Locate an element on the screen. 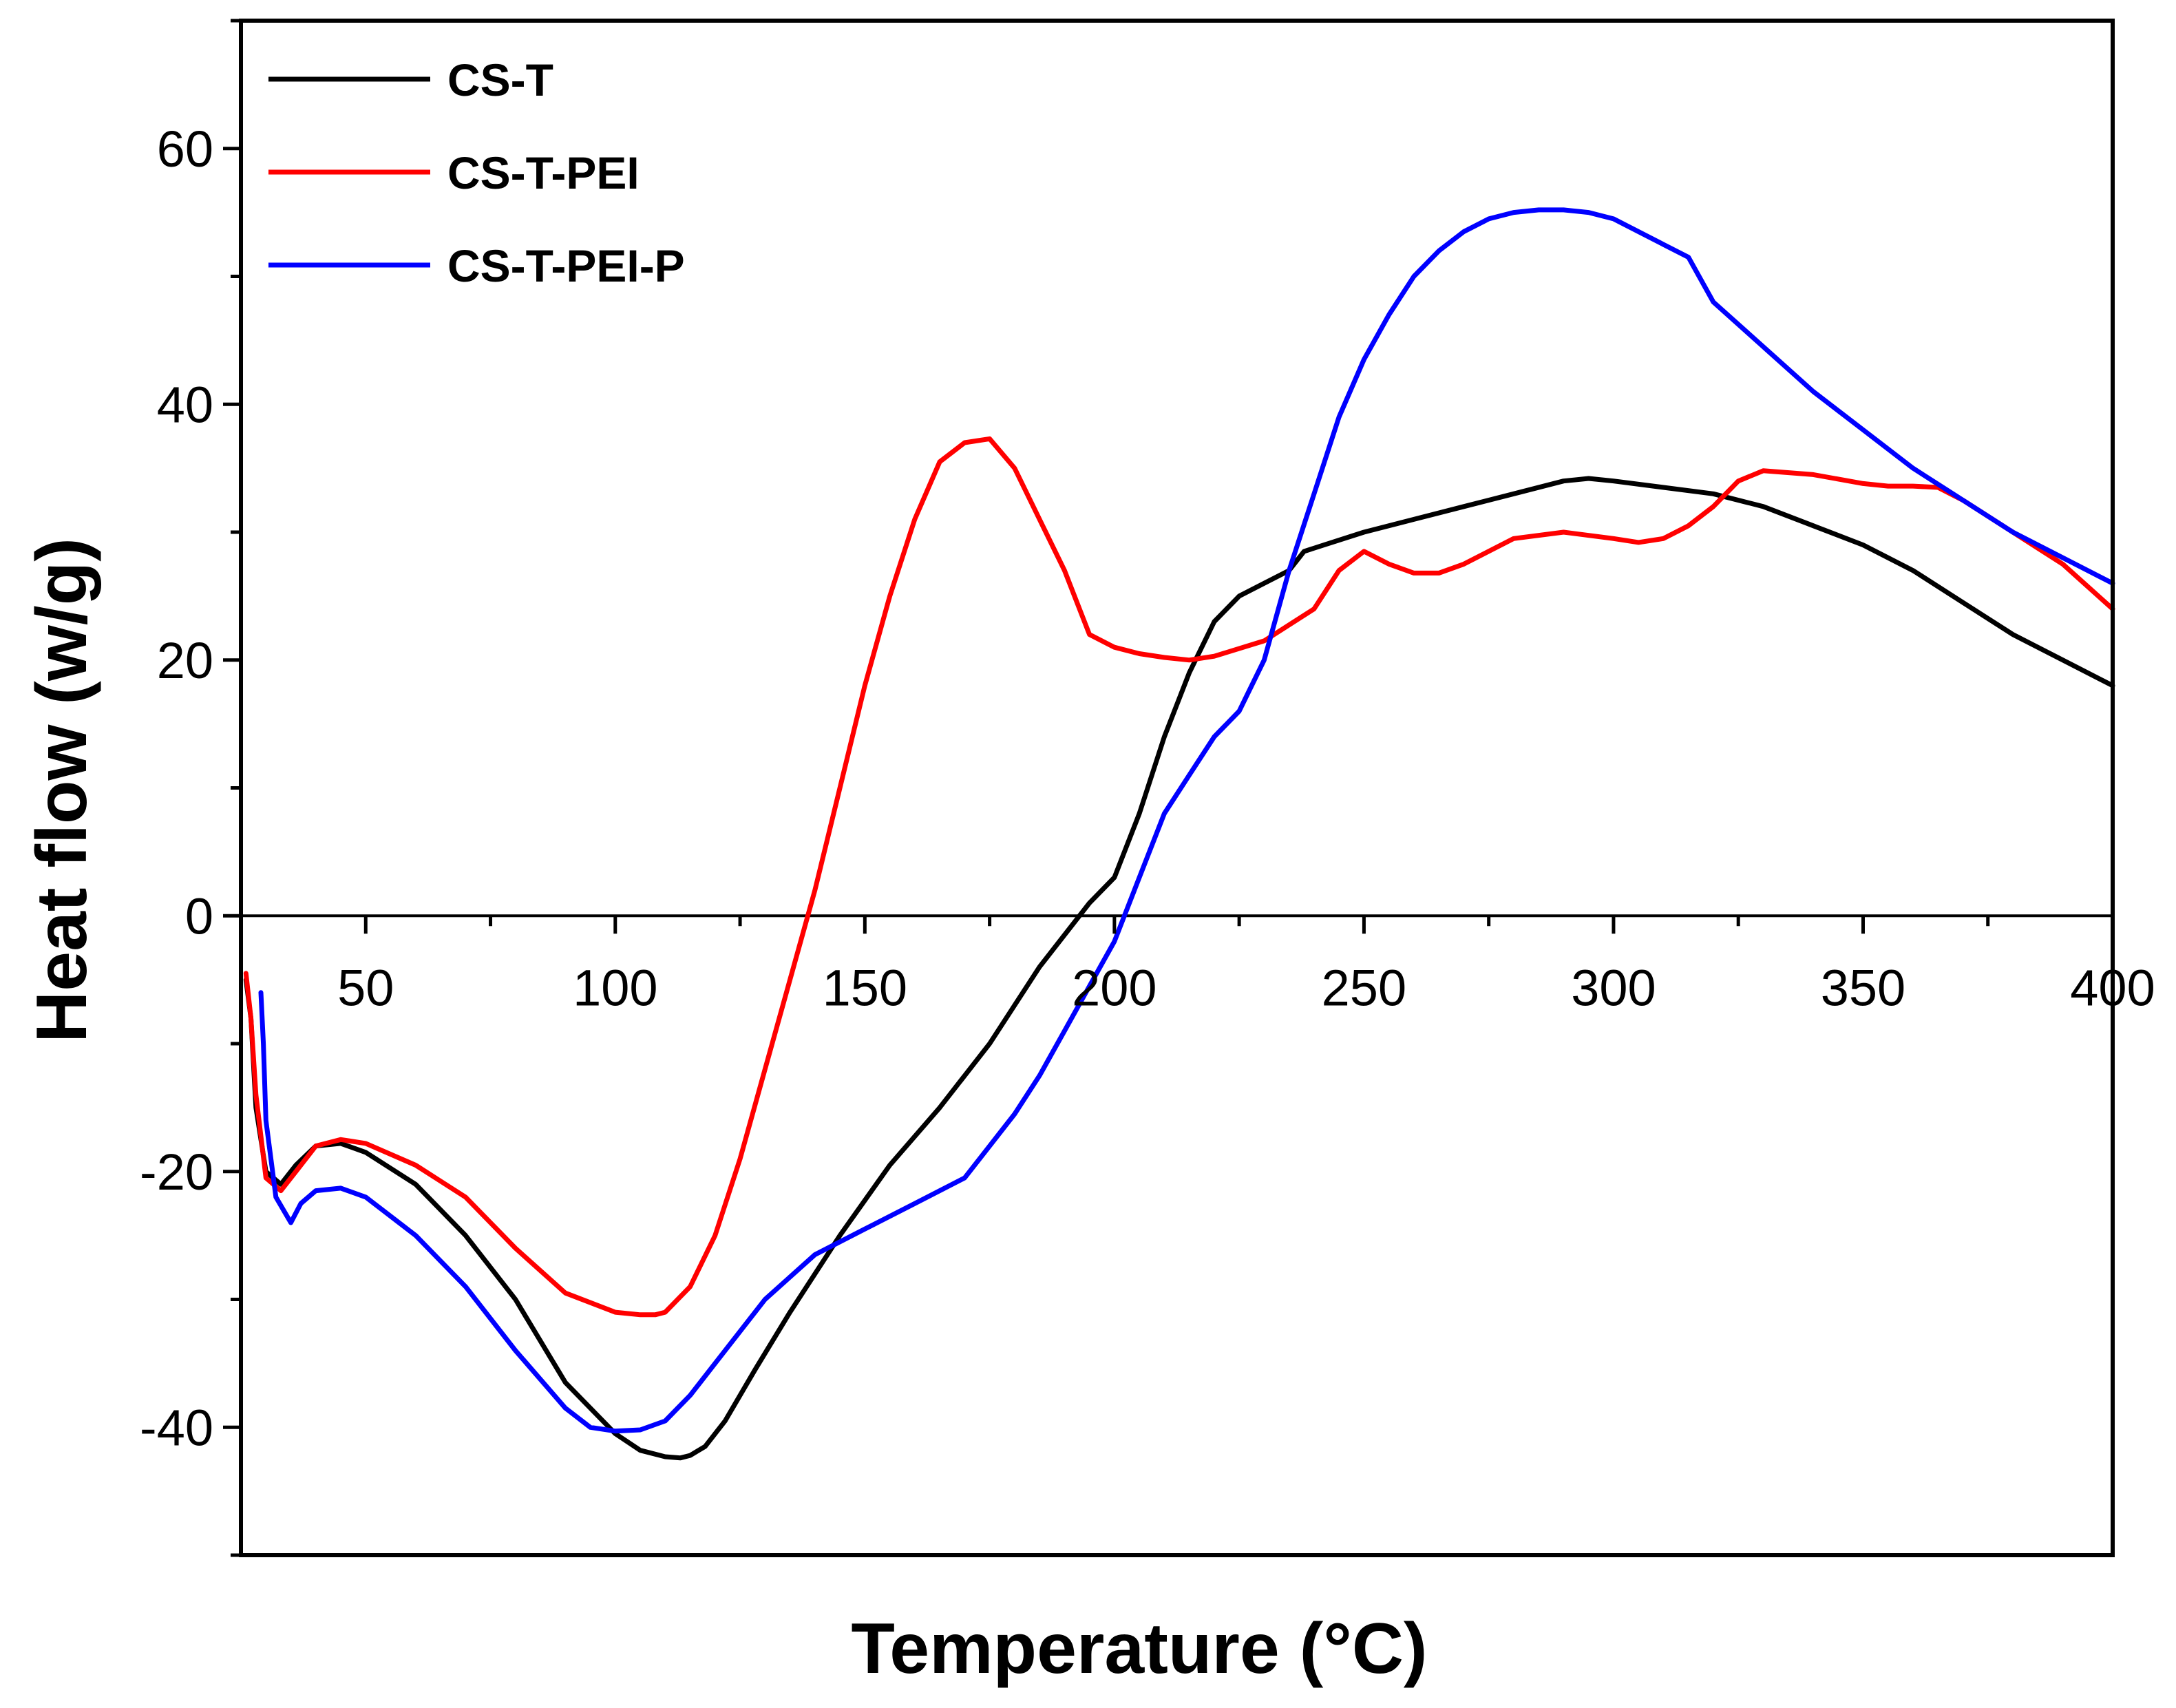 The height and width of the screenshot is (1708, 2176). y-axis-title: Heat flow (w/g) is located at coordinates (62, 790).